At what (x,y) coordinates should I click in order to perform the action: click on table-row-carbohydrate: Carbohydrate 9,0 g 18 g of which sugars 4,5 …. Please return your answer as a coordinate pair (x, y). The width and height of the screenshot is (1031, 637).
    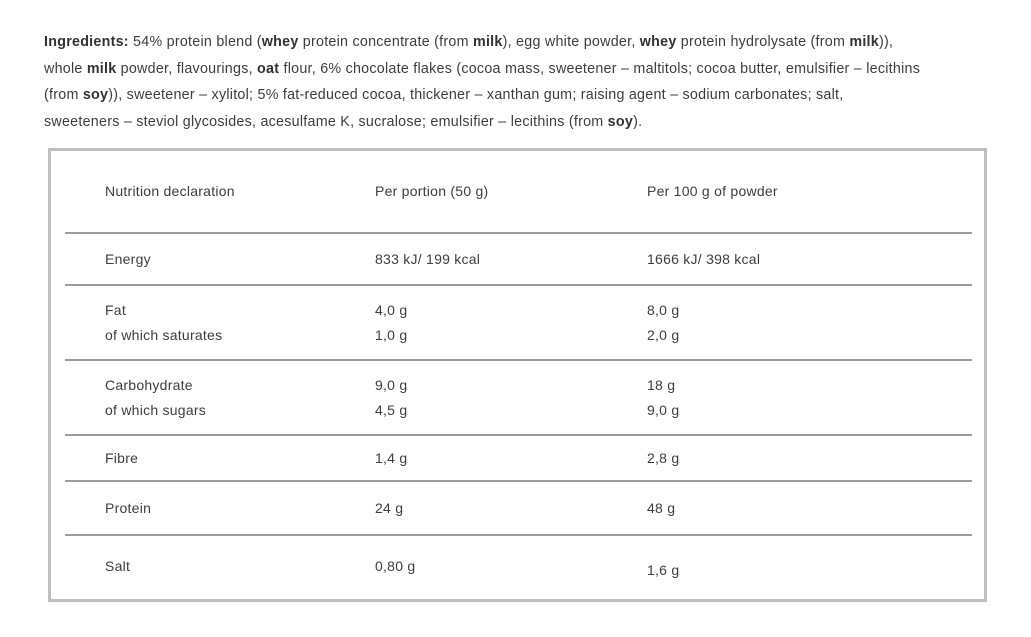
    Looking at the image, I should click on (517, 397).